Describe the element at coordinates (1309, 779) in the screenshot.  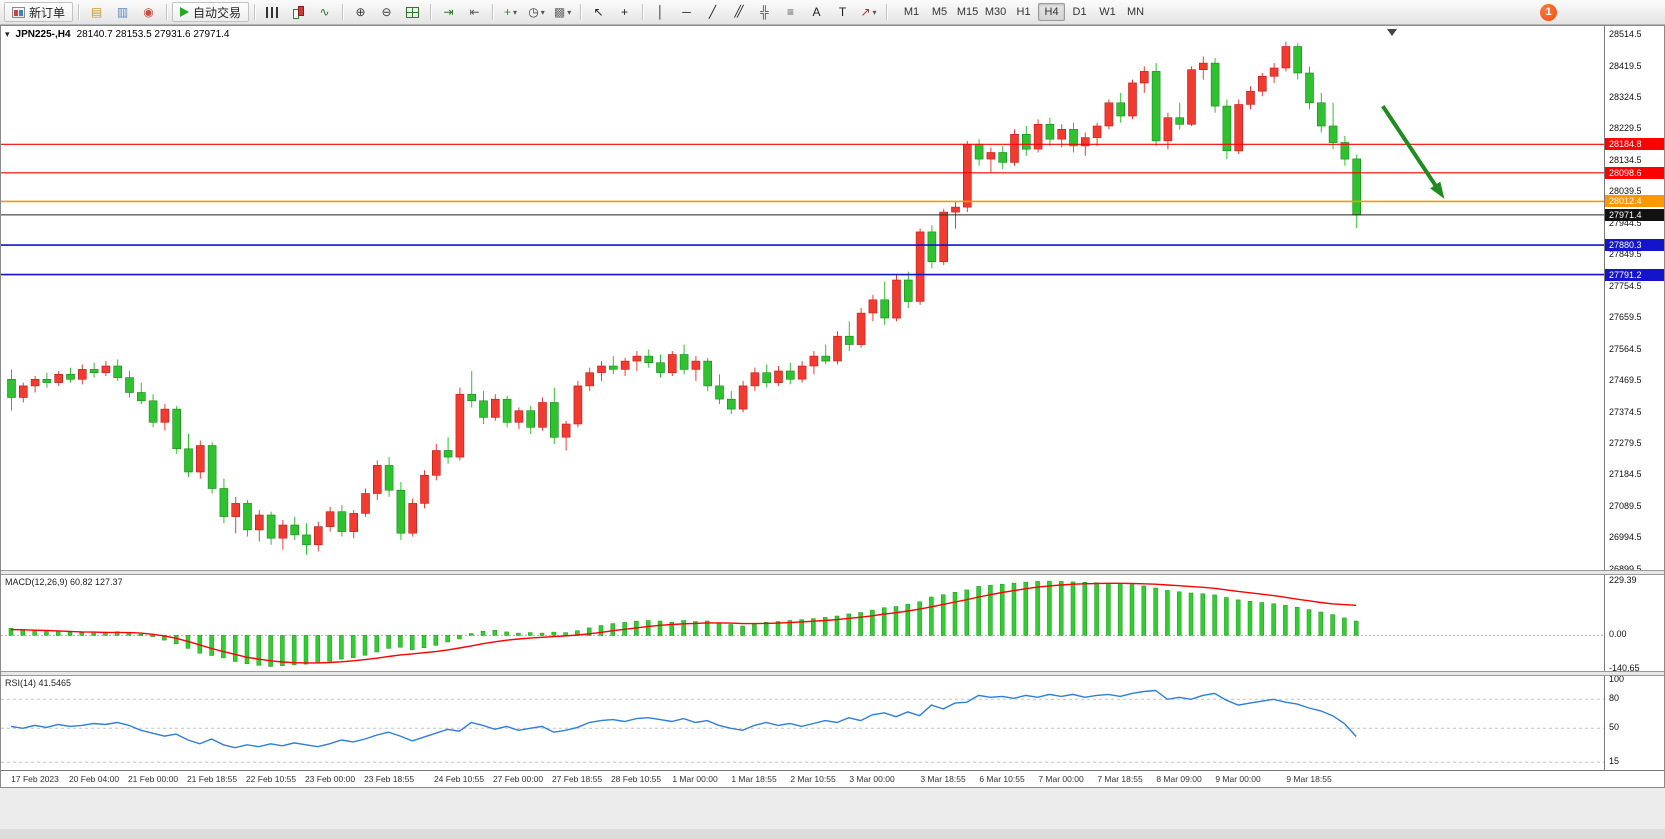
I see `time-axis-label: 9 Mar 18:55` at that location.